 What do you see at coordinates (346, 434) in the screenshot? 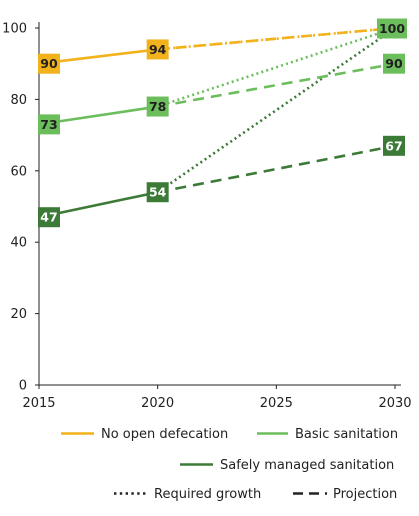
I see `legend-label-1: Basic sanitation` at bounding box center [346, 434].